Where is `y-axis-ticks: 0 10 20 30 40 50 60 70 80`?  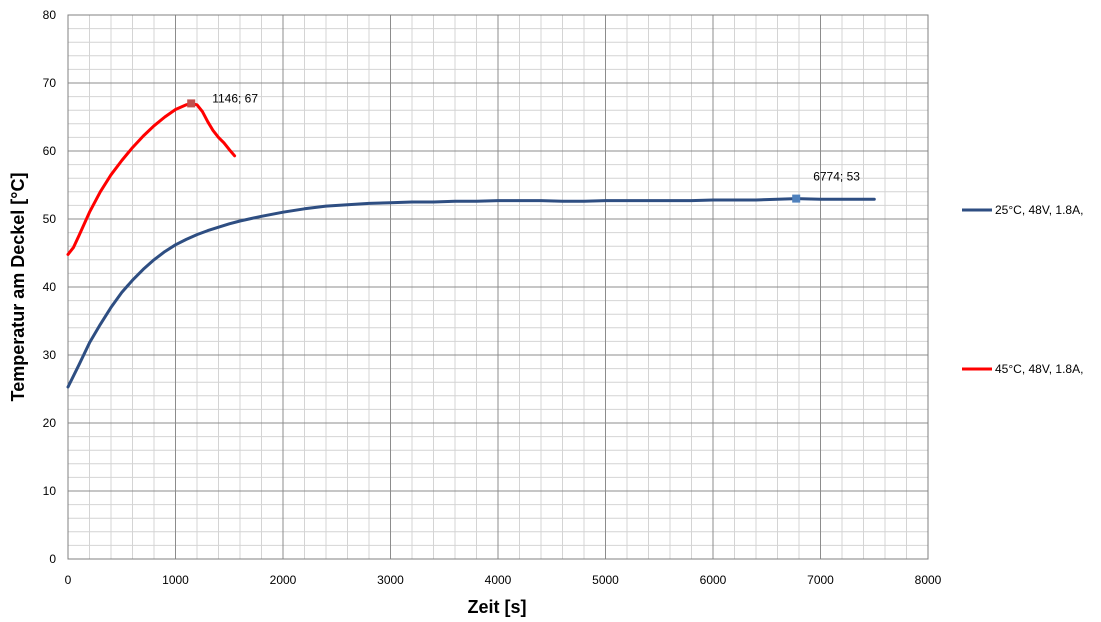
y-axis-ticks: 0 10 20 30 40 50 60 70 80 is located at coordinates (50, 287).